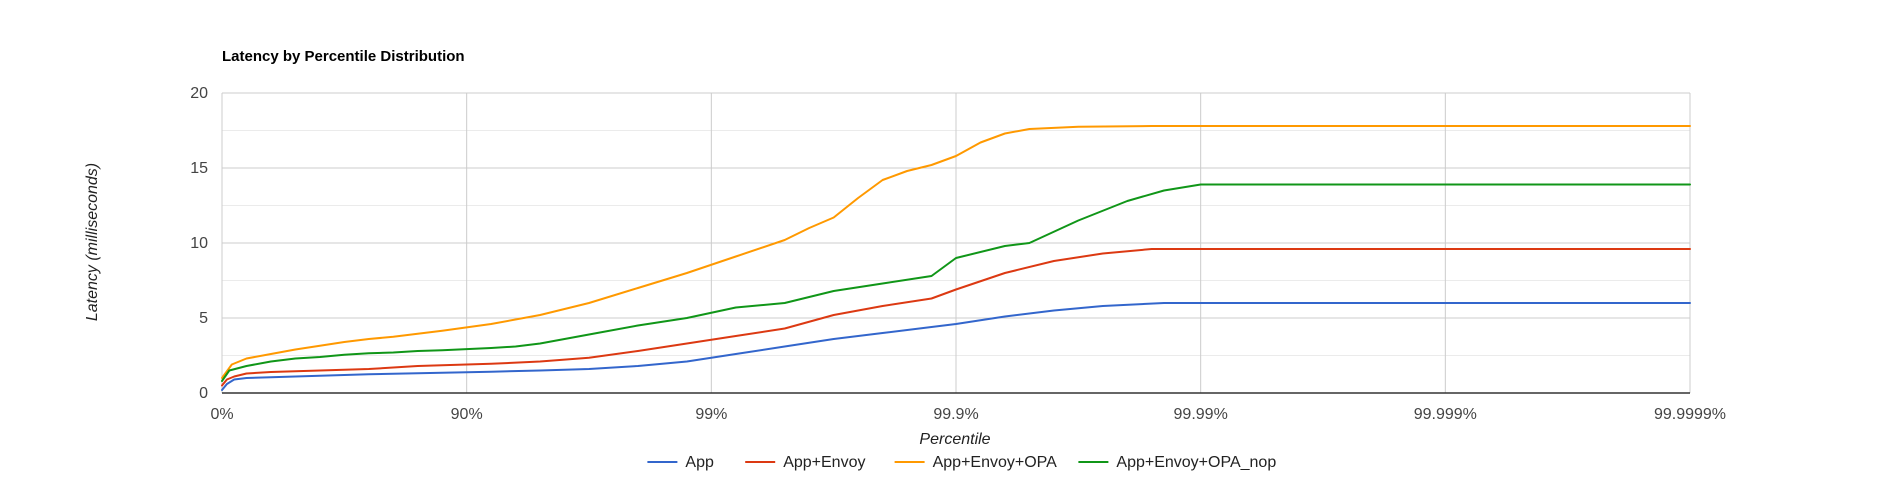  Describe the element at coordinates (92, 242) in the screenshot. I see `y-axis-label: Latency (milliseconds)` at that location.